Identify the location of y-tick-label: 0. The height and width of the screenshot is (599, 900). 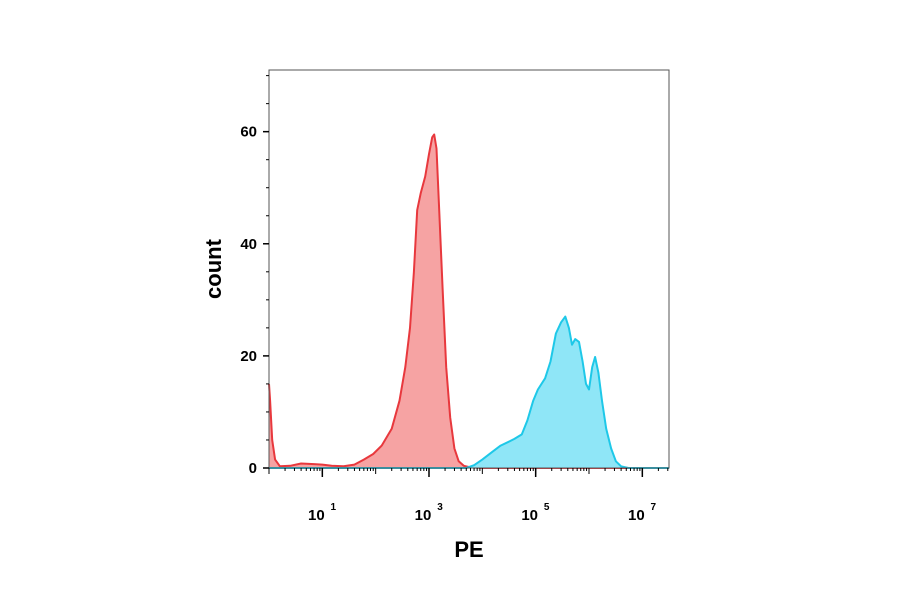
(253, 468).